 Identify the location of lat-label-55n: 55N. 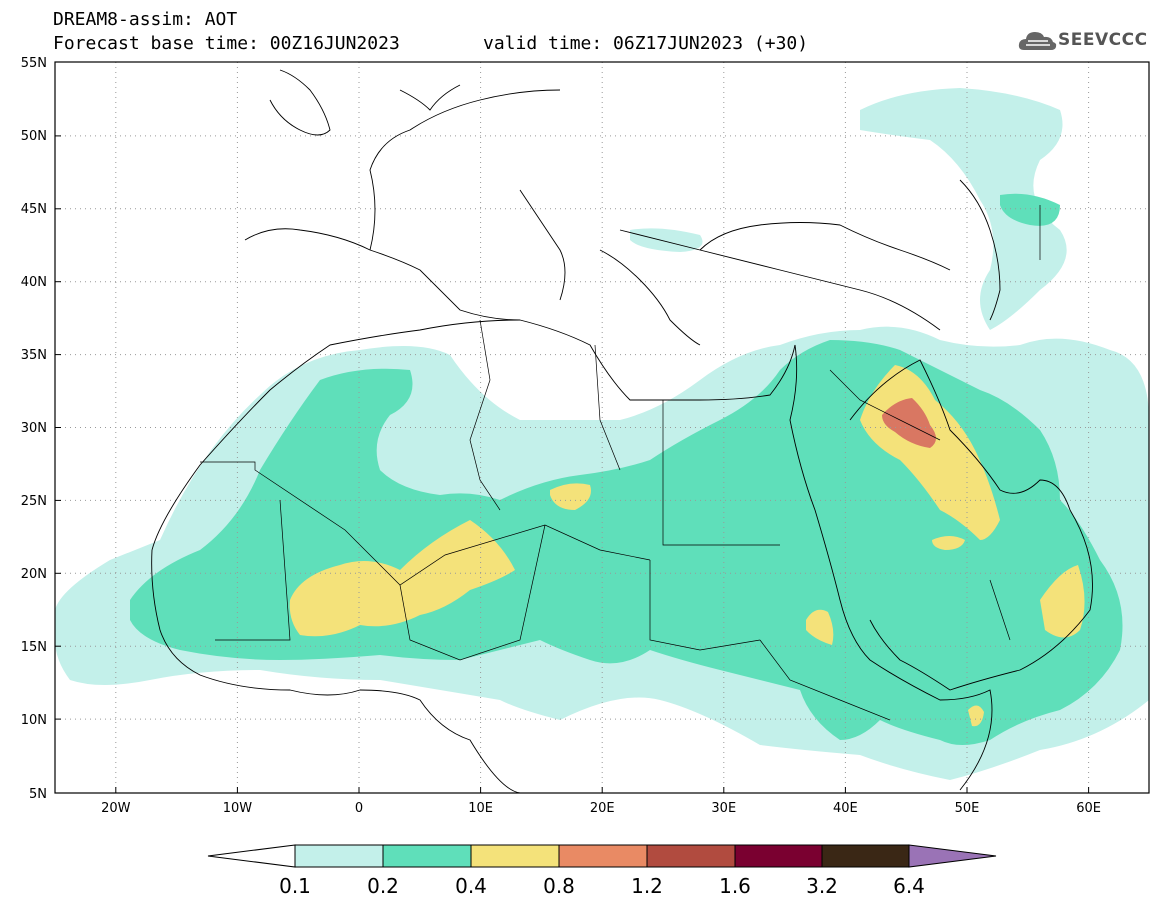
(34, 63).